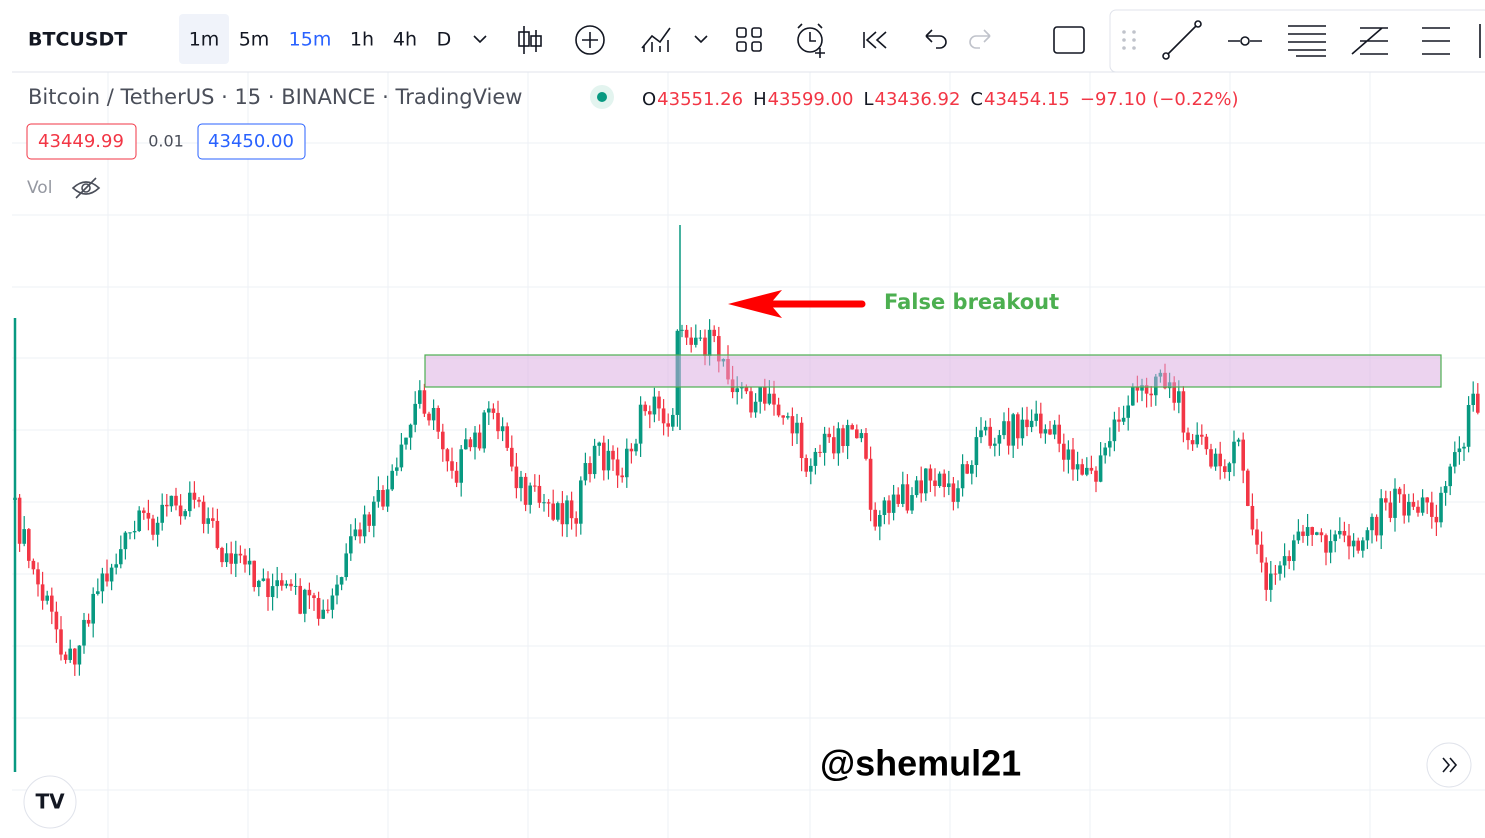 This screenshot has width=1485, height=838. I want to click on trend-line, so click(1182, 40).